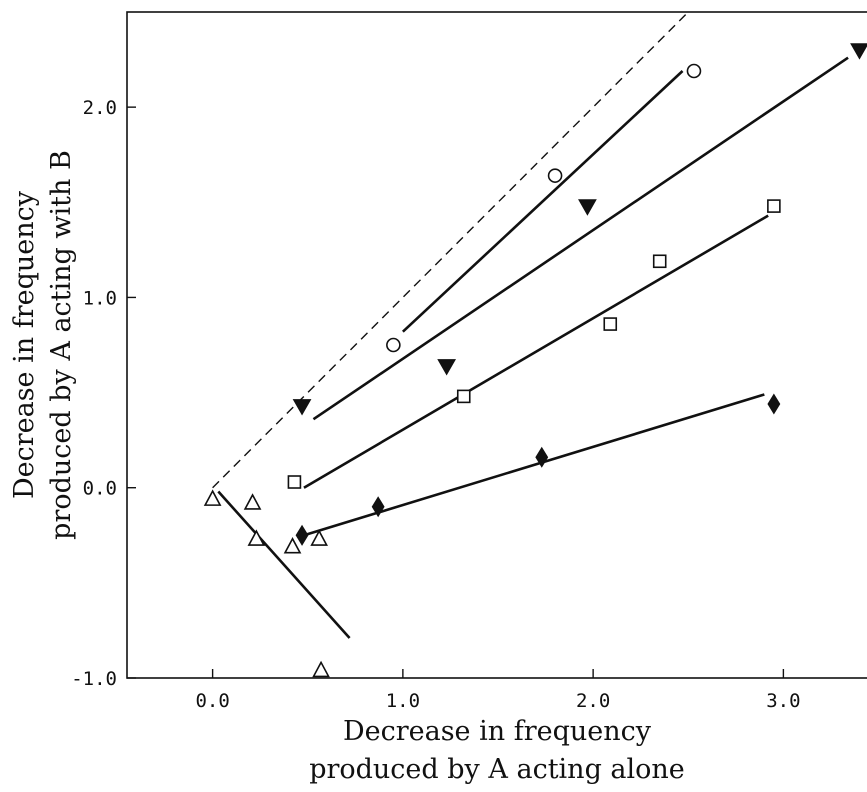  What do you see at coordinates (497, 769) in the screenshot?
I see `x-axis-title-line-2: produced by A acting alone` at bounding box center [497, 769].